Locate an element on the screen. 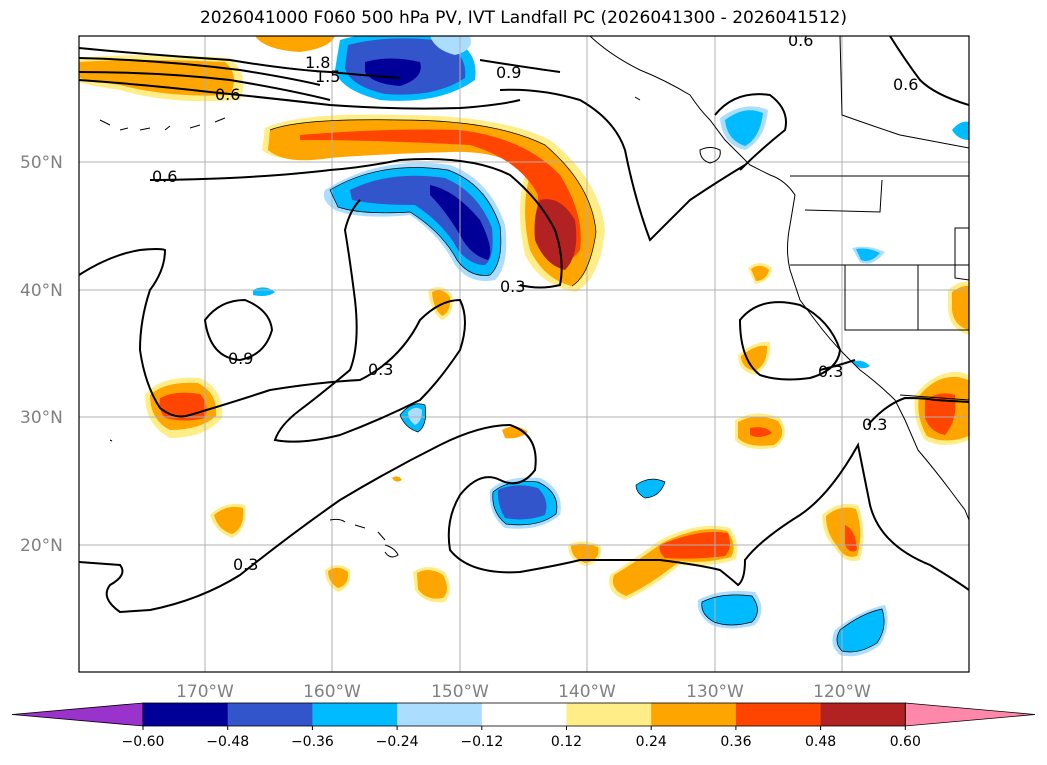  colorbar-tick-label: −0.48 is located at coordinates (227, 742).